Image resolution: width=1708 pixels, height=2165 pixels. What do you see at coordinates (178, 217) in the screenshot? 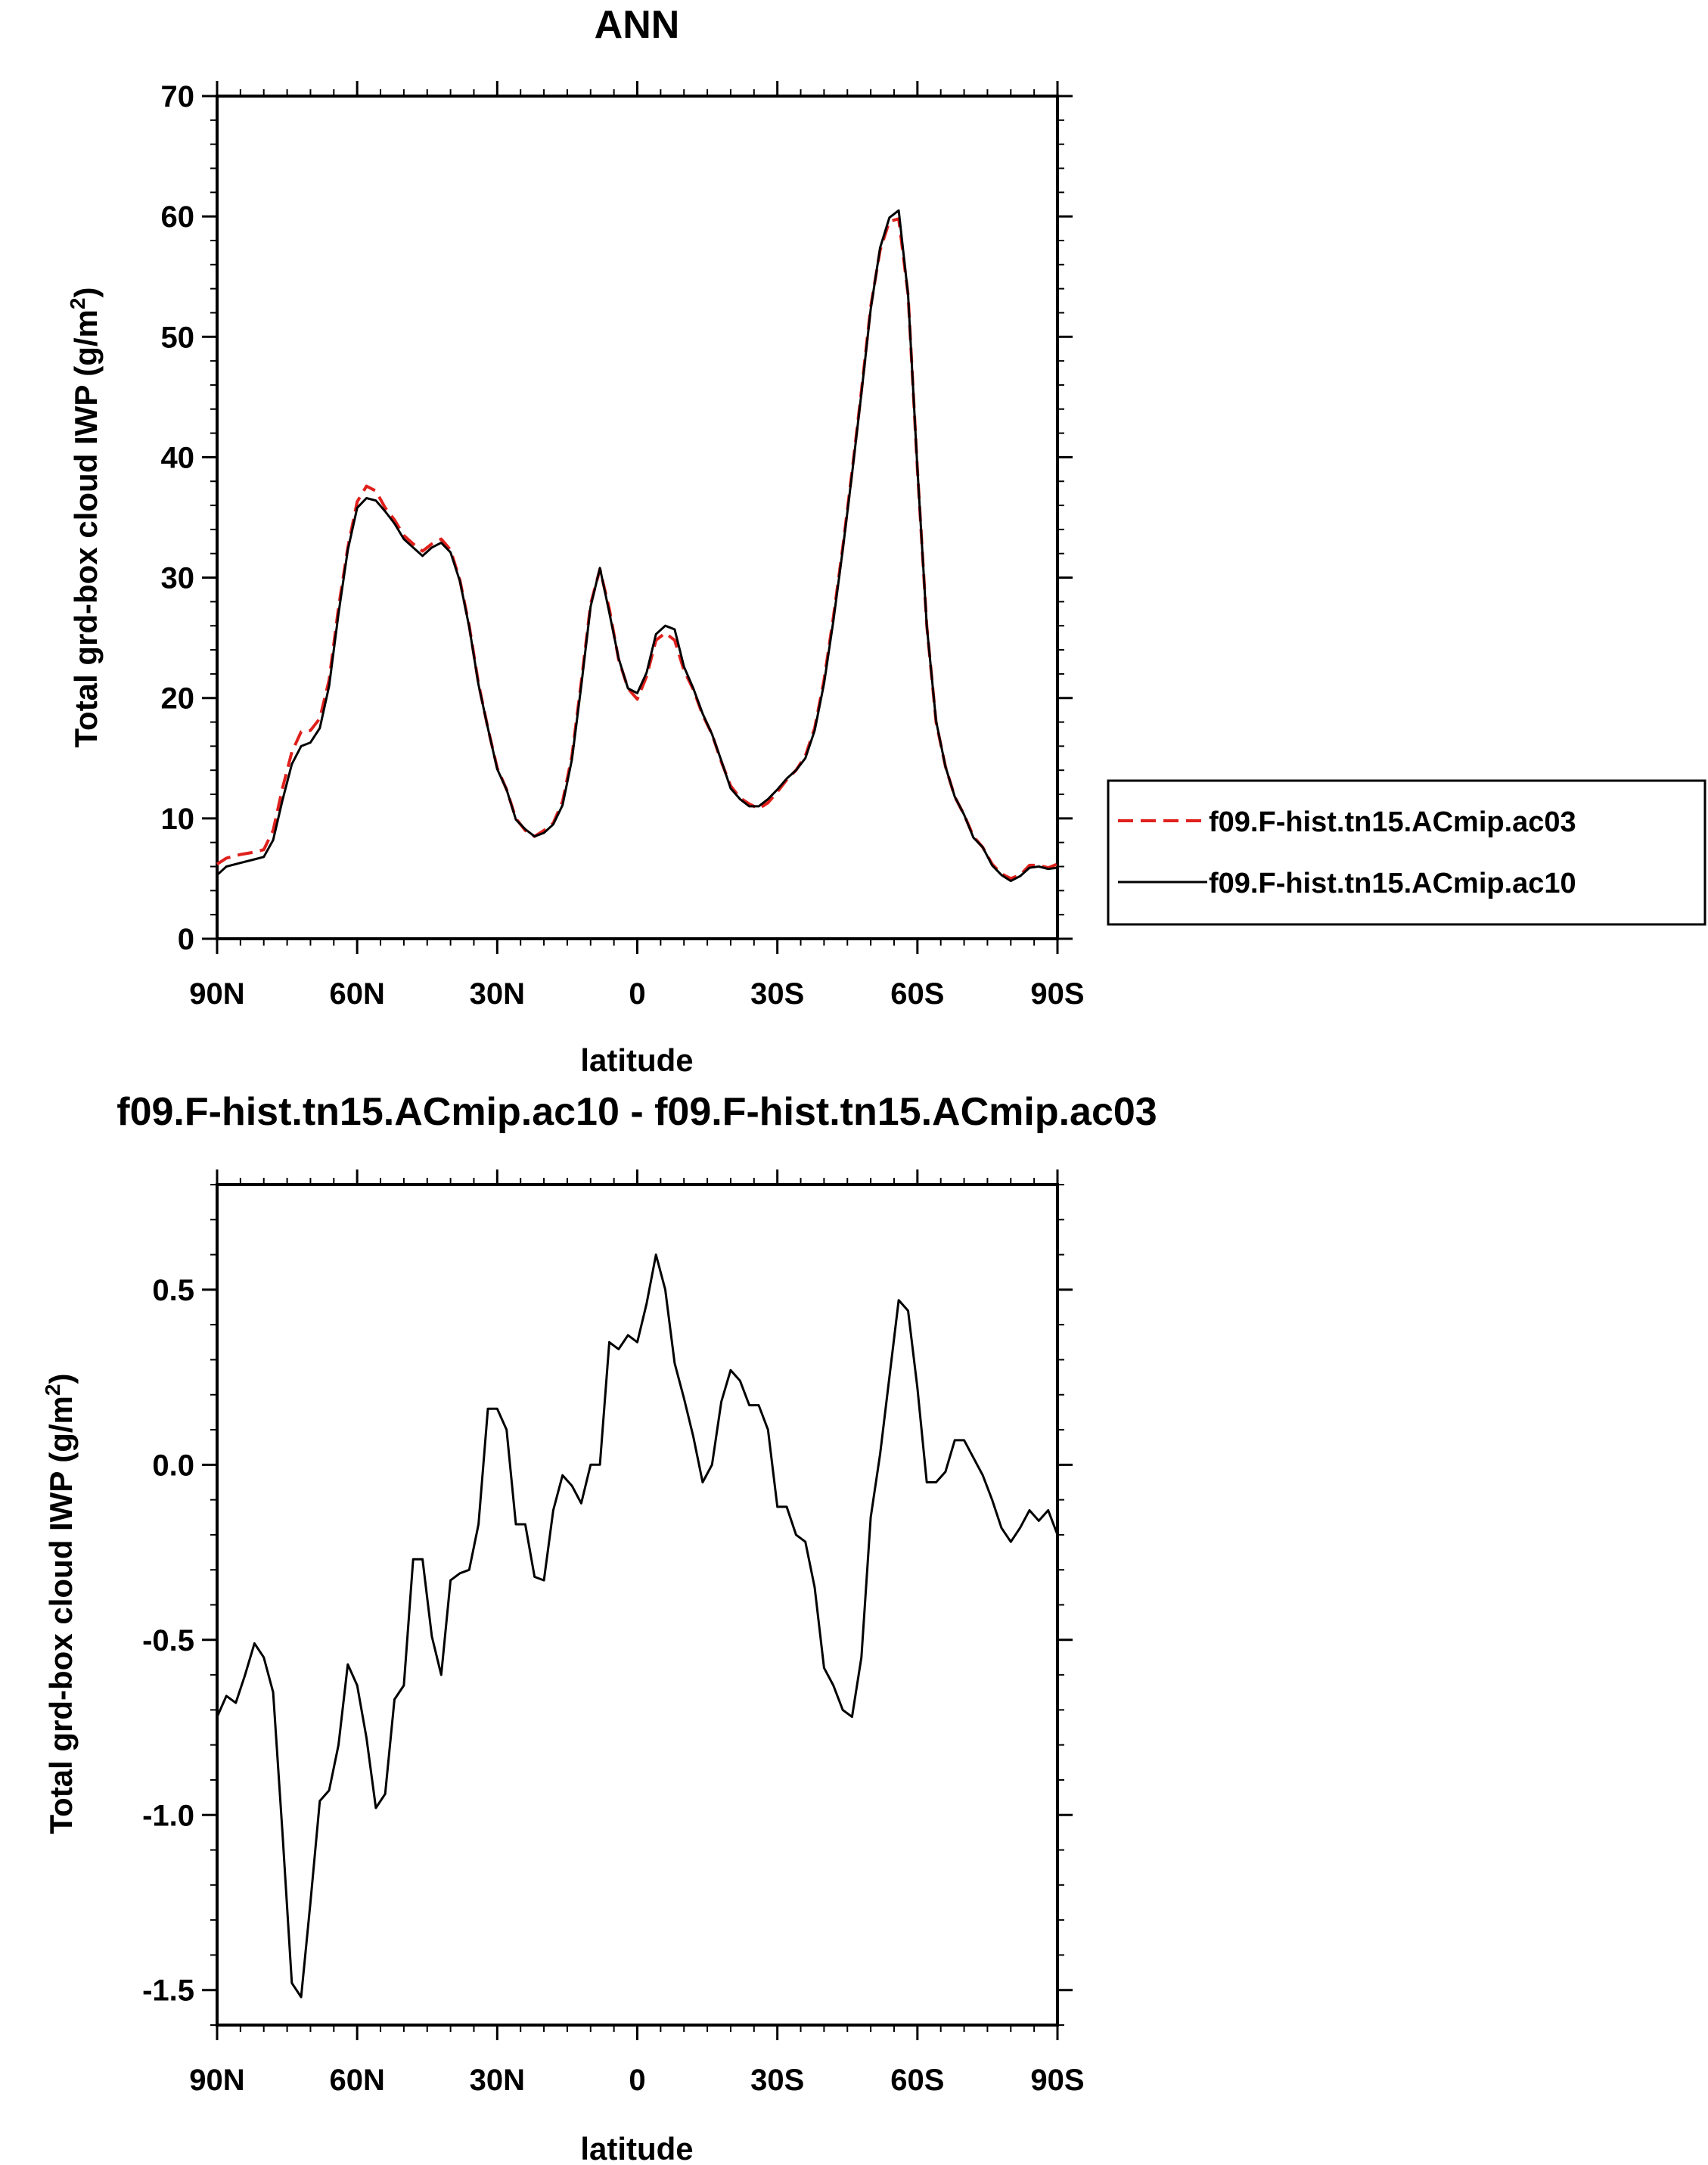
I see `y-tick-label: 60` at bounding box center [178, 217].